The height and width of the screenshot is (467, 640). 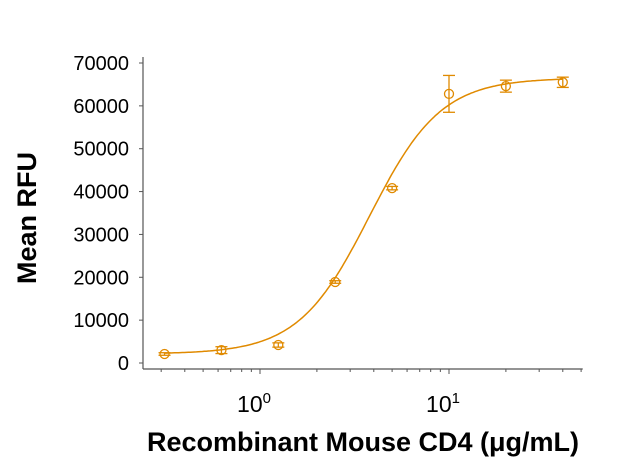 What do you see at coordinates (443, 403) in the screenshot?
I see `x-tick-label: 10¹` at bounding box center [443, 403].